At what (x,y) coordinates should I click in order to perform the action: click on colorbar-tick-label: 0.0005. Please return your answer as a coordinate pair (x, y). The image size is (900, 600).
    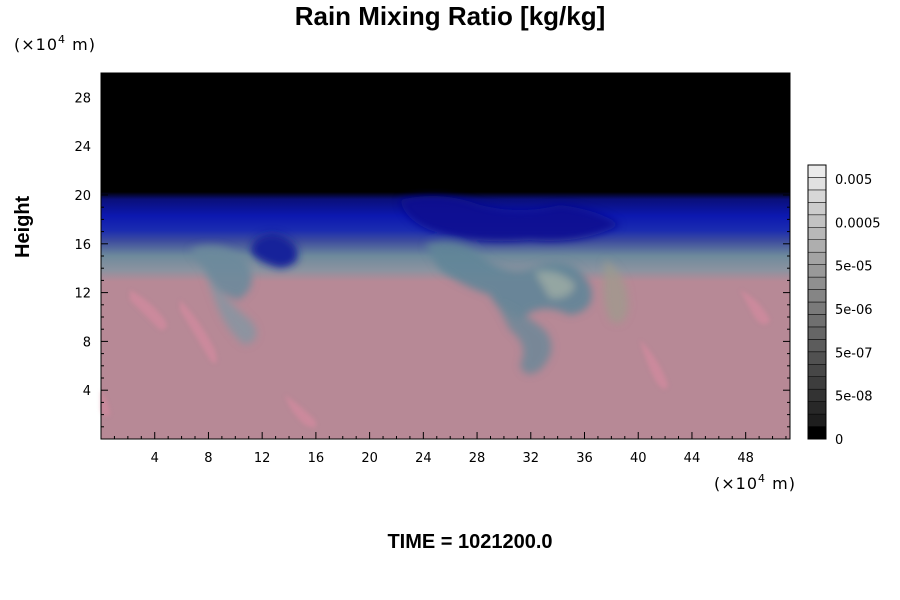
    Looking at the image, I should click on (858, 223).